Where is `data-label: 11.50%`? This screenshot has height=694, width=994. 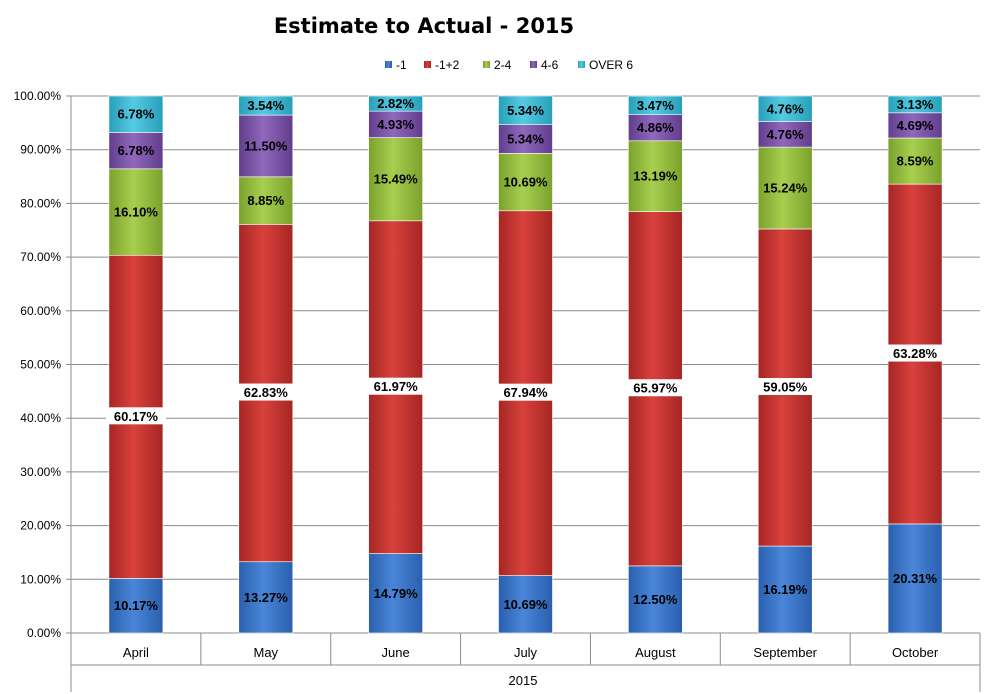 data-label: 11.50% is located at coordinates (266, 145).